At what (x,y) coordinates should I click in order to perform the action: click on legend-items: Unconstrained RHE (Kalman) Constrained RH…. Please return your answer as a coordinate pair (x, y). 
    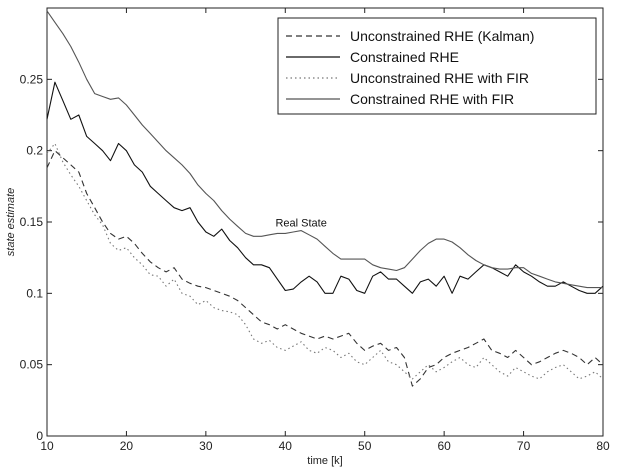
    Looking at the image, I should click on (410, 67).